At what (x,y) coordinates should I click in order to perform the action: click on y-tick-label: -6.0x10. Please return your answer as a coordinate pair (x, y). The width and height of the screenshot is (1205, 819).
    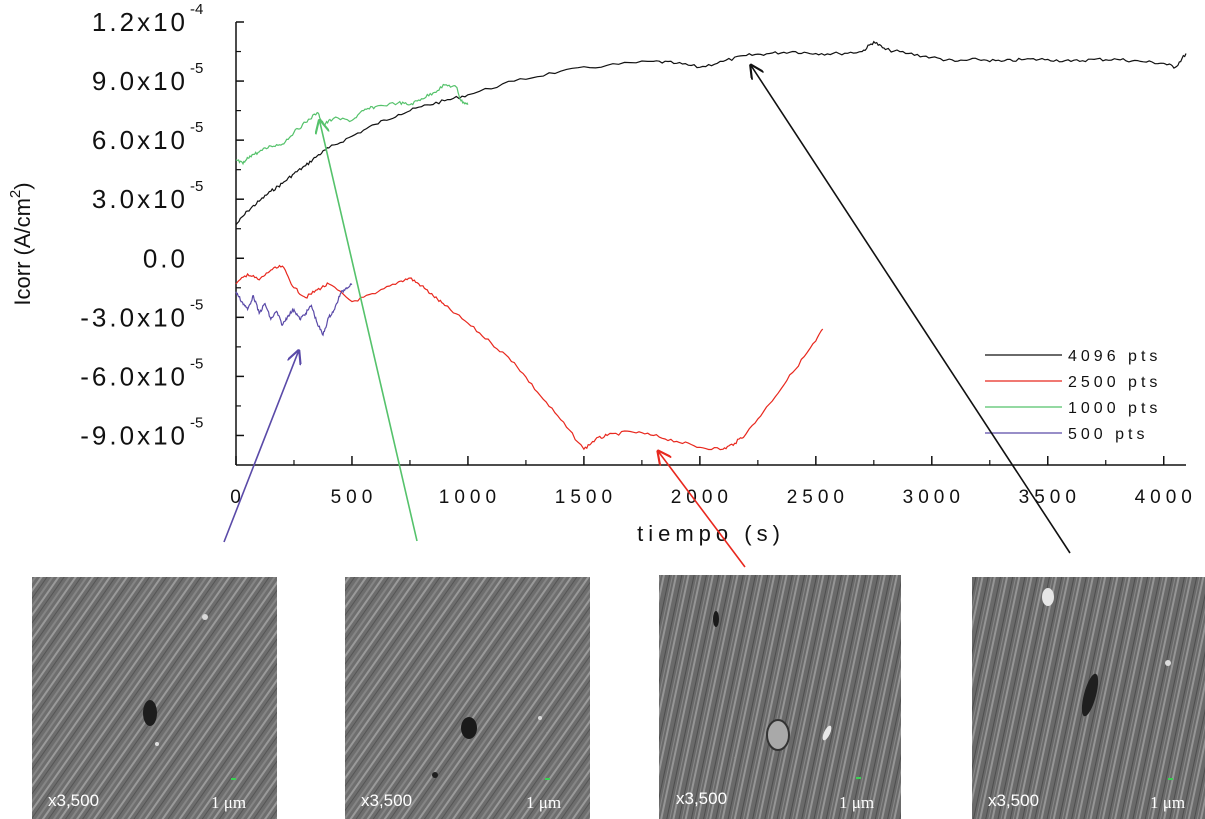
    Looking at the image, I should click on (134, 376).